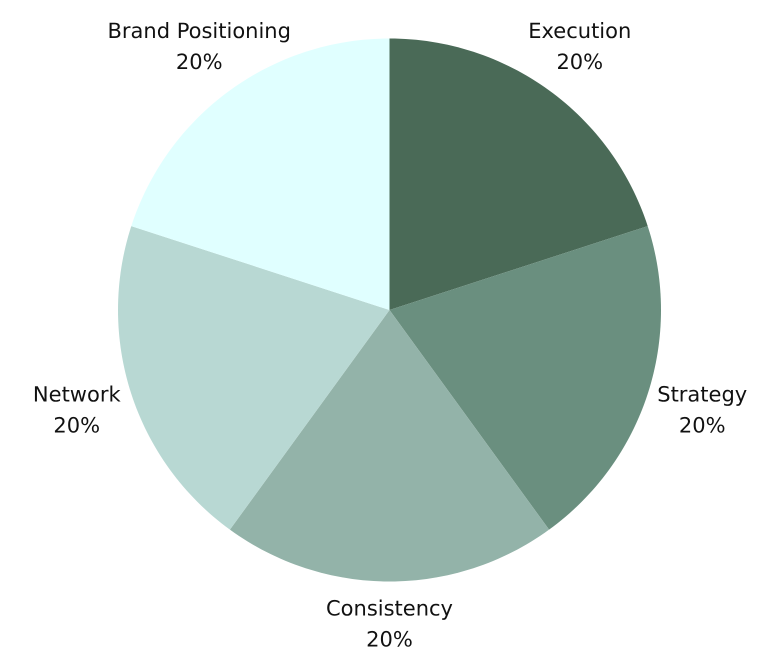 This screenshot has height=660, width=779. What do you see at coordinates (702, 394) in the screenshot?
I see `slice-label: Strategy` at bounding box center [702, 394].